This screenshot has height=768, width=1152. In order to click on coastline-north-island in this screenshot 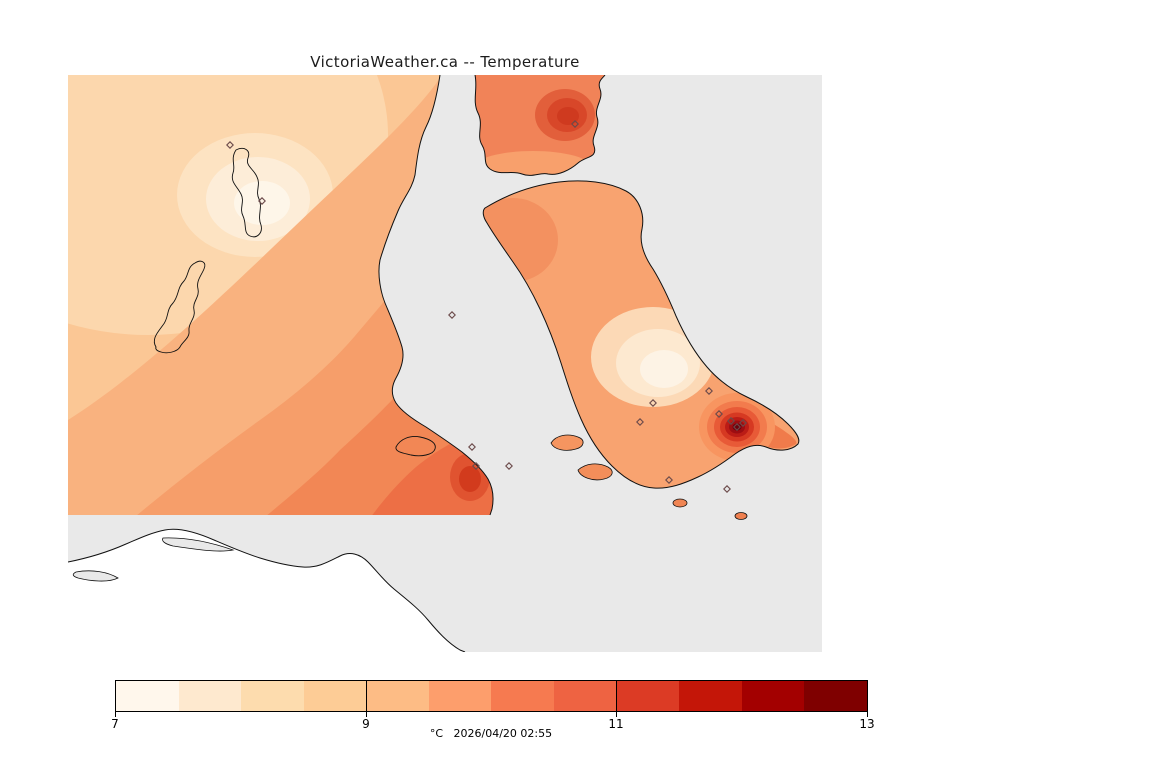, I will do `click(540, 125)`.